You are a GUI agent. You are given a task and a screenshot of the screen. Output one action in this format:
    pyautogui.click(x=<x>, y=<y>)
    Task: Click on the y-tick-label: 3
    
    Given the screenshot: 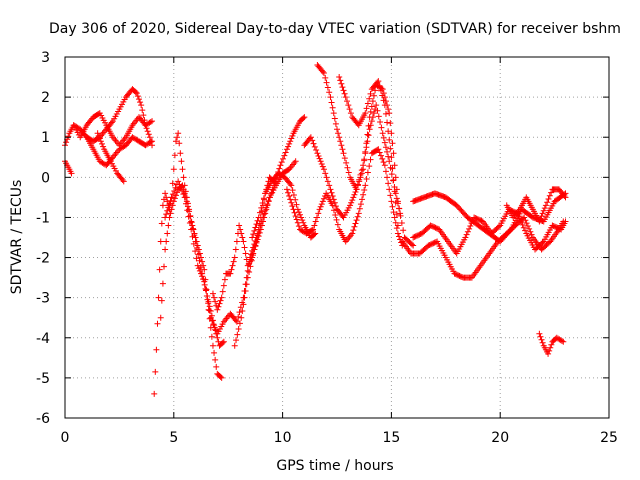 What is the action you would take?
    pyautogui.click(x=45, y=58)
    